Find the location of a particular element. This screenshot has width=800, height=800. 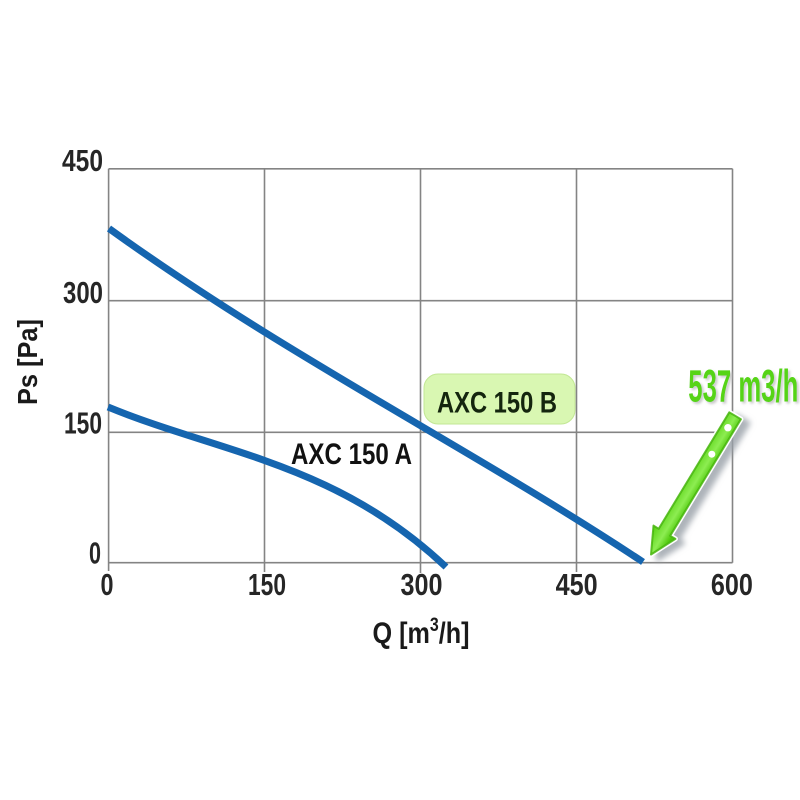

svg-text: 537 m3/h is located at coordinates (743, 386).